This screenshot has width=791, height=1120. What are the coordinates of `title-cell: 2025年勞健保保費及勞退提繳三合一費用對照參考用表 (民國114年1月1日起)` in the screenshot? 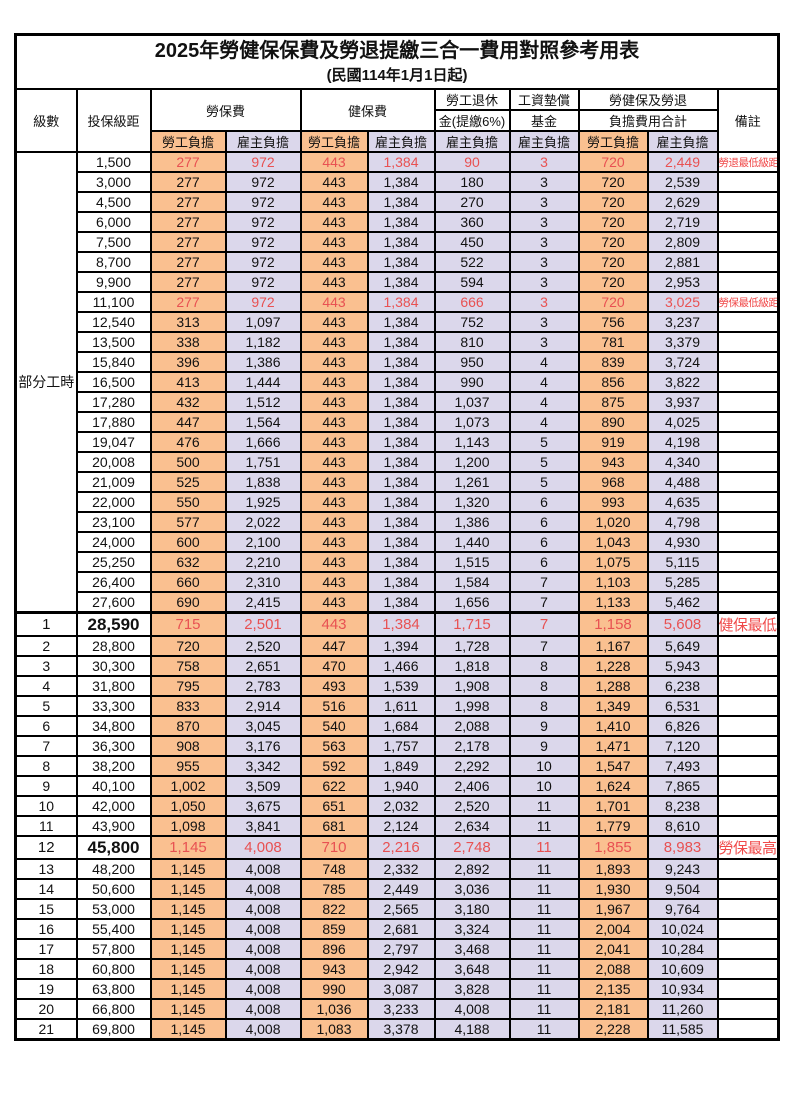 It's located at (397, 61).